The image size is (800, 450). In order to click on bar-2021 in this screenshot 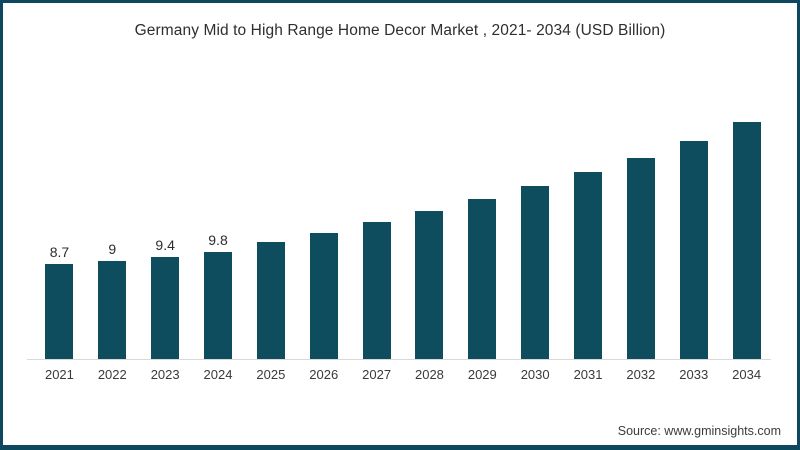, I will do `click(59, 311)`.